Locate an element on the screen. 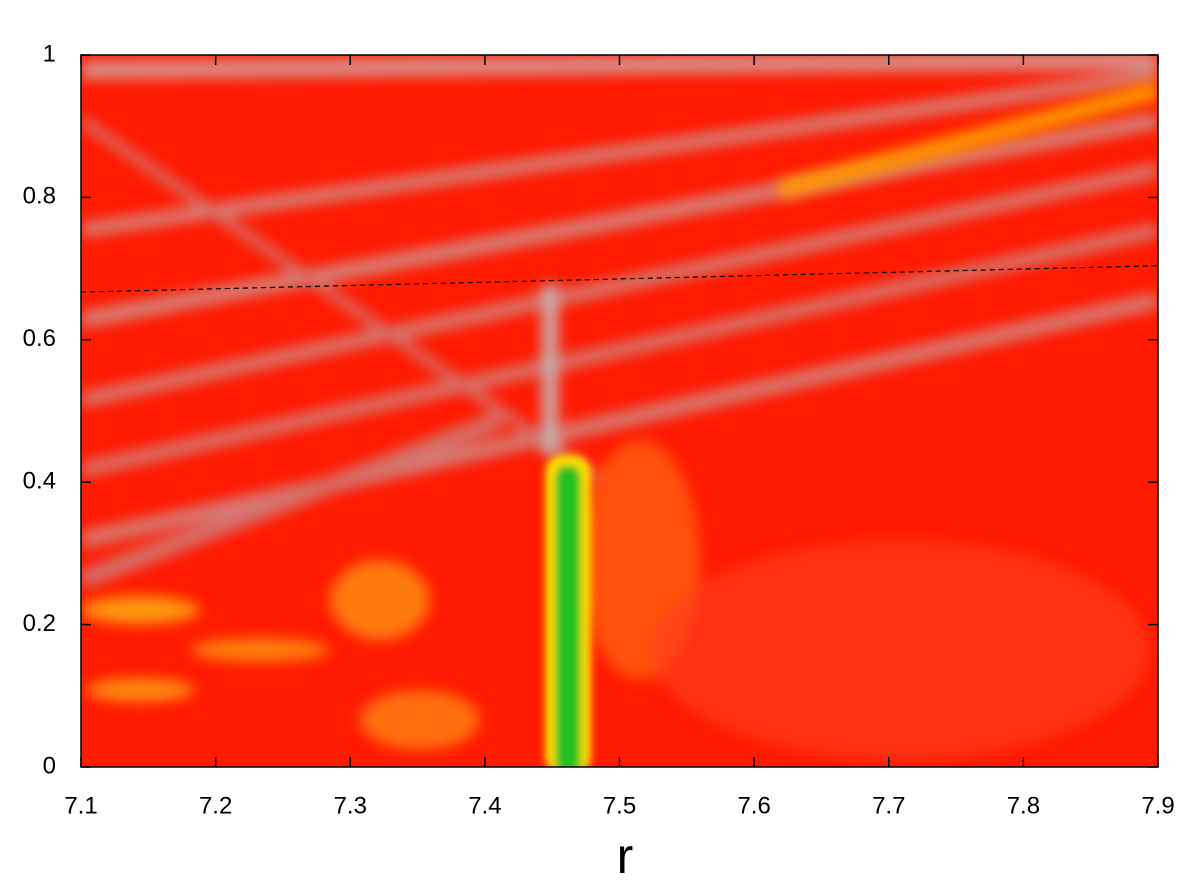  x-tick-label: 7.2 is located at coordinates (215, 805).